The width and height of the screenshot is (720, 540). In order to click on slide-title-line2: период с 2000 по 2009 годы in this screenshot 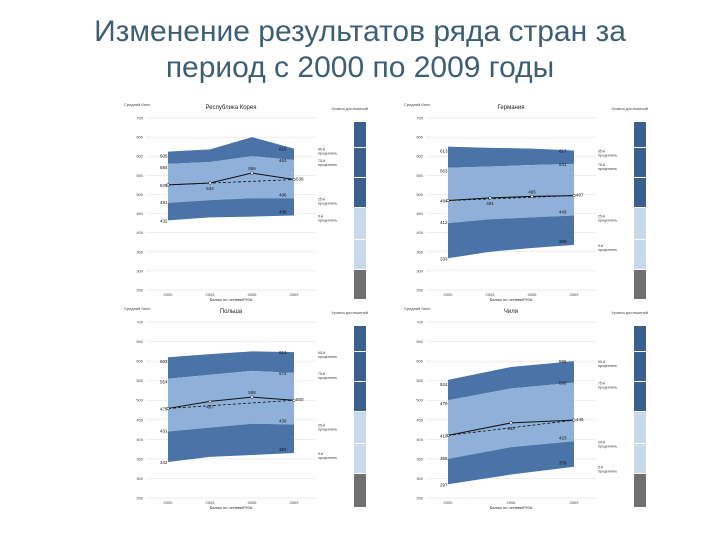, I will do `click(360, 67)`.